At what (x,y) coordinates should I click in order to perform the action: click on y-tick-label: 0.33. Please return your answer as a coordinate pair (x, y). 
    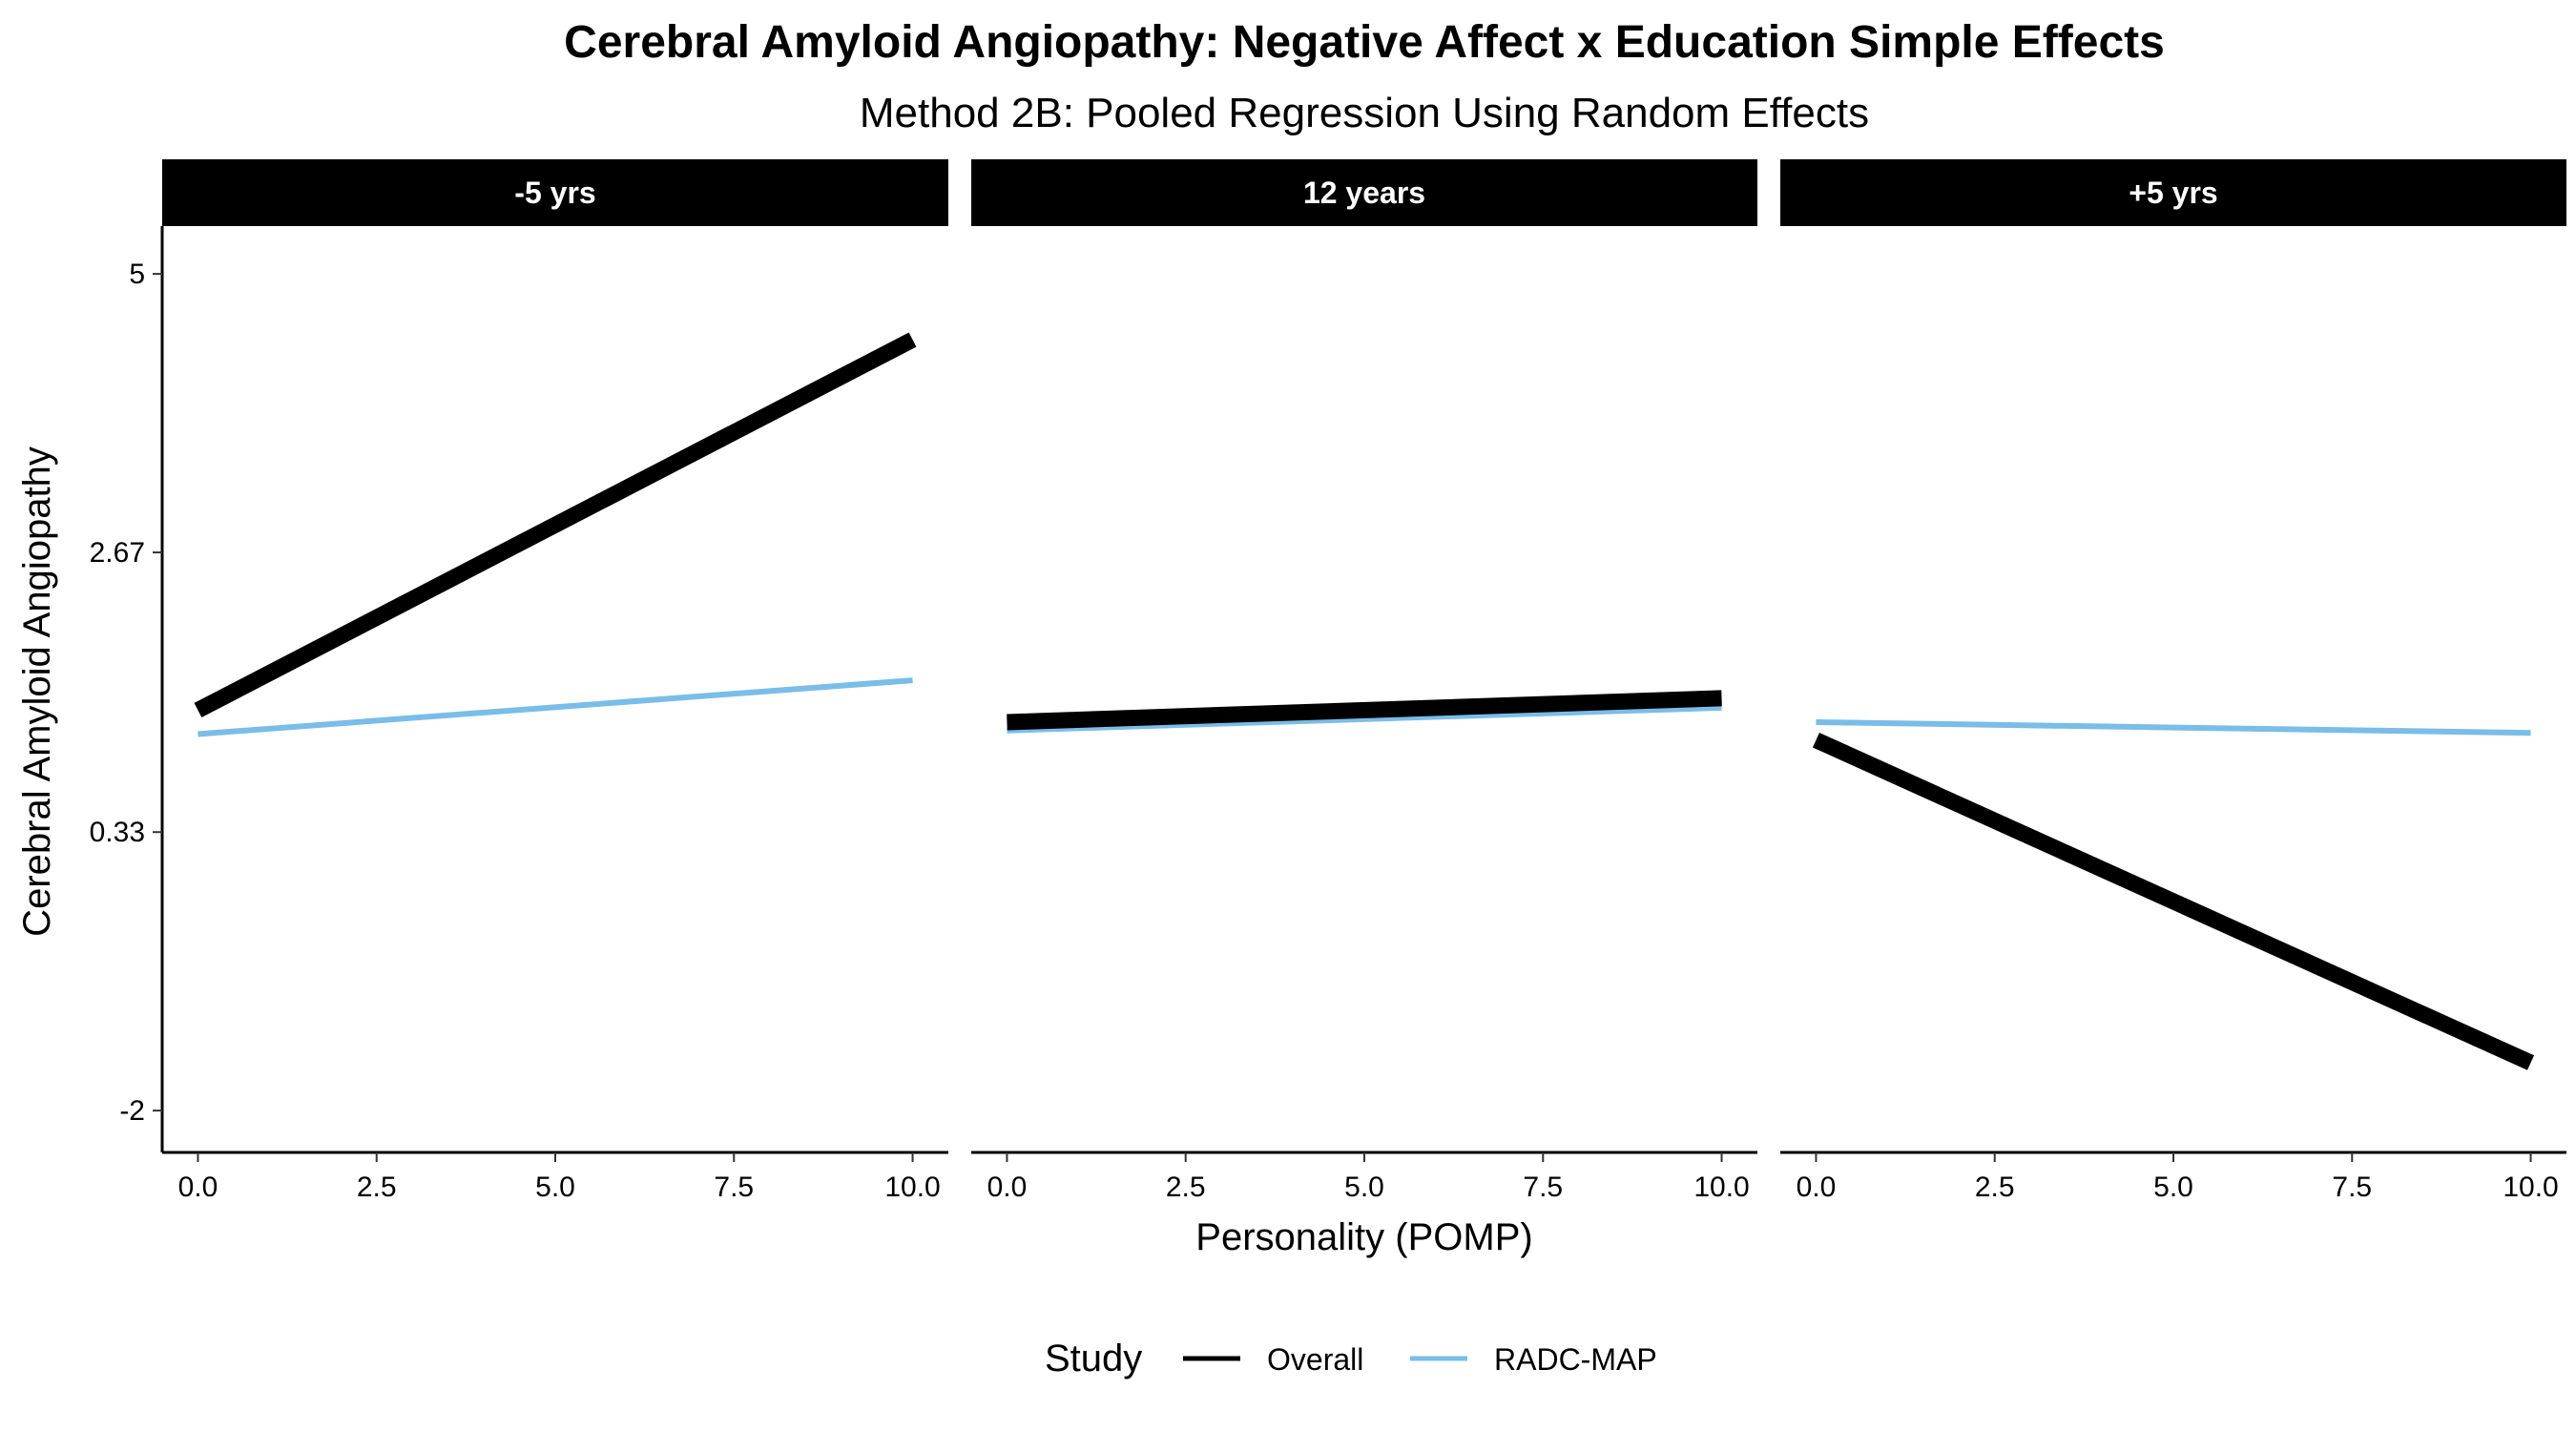
    Looking at the image, I should click on (117, 833).